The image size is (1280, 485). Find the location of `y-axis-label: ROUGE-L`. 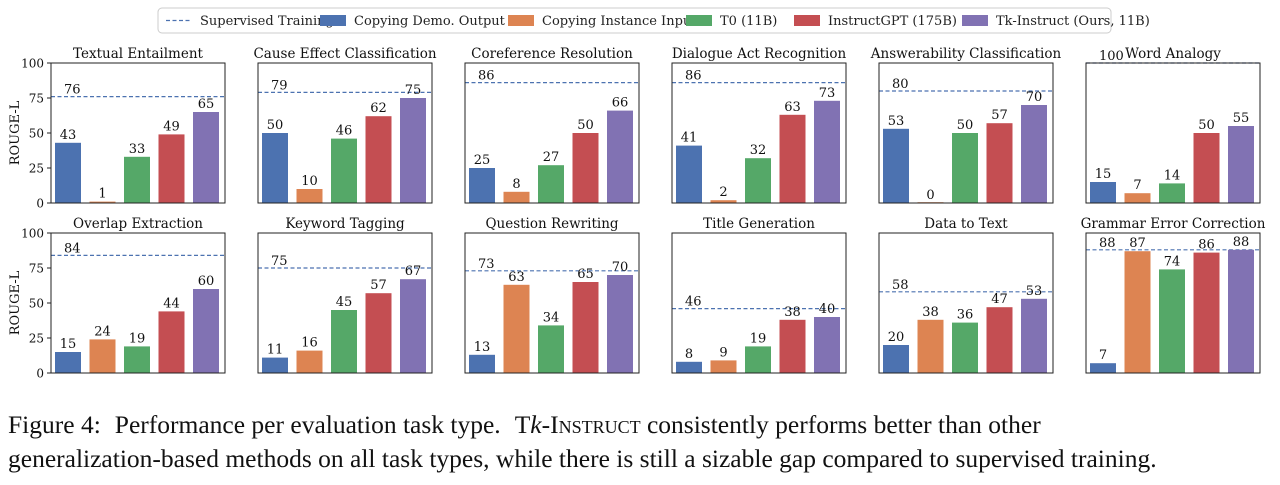

y-axis-label: ROUGE-L is located at coordinates (15, 302).